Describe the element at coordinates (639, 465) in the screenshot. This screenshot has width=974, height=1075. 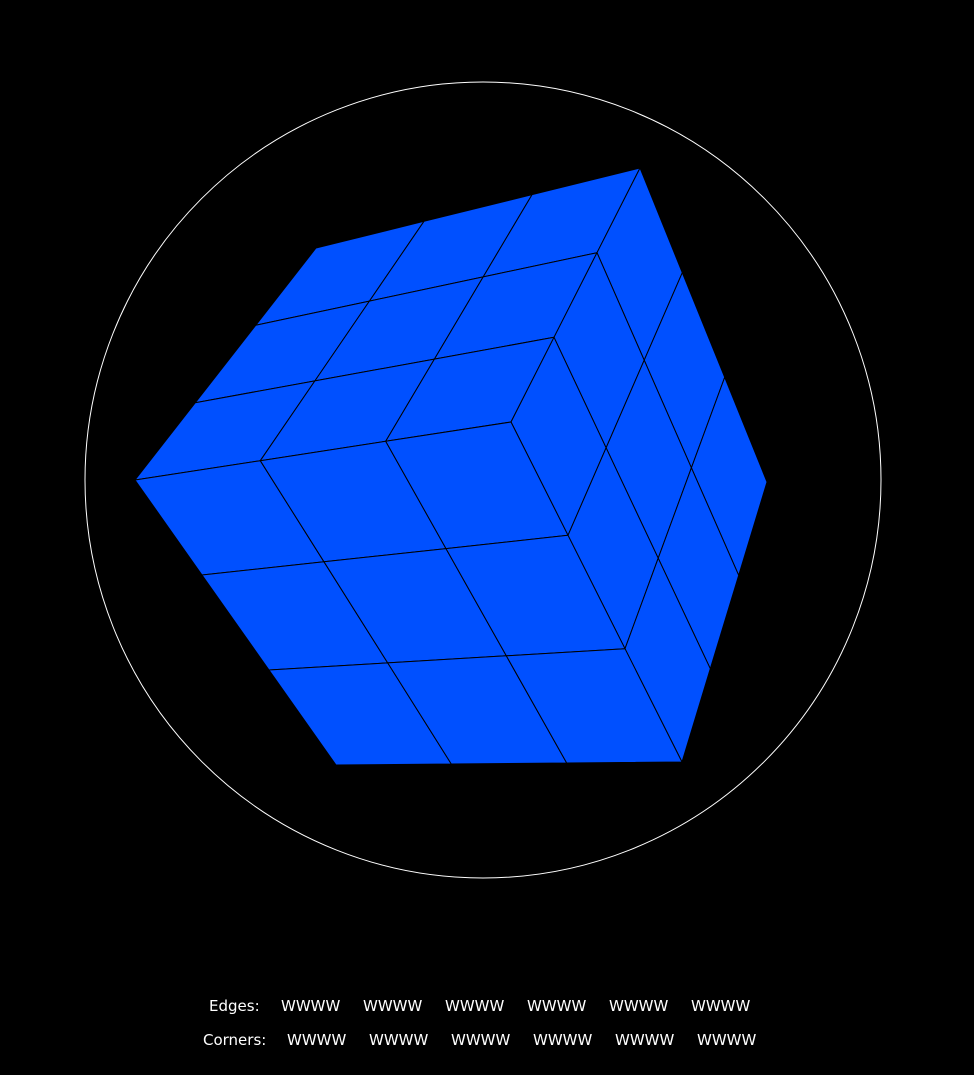
I see `right-face` at that location.